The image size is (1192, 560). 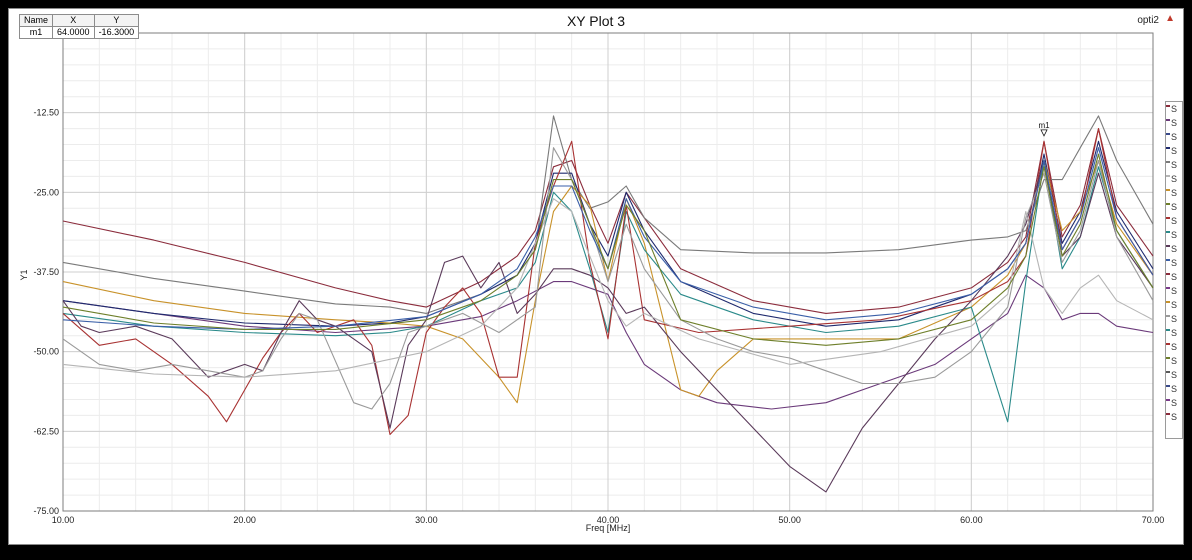 I want to click on marker-header-name: Name, so click(x=36, y=20).